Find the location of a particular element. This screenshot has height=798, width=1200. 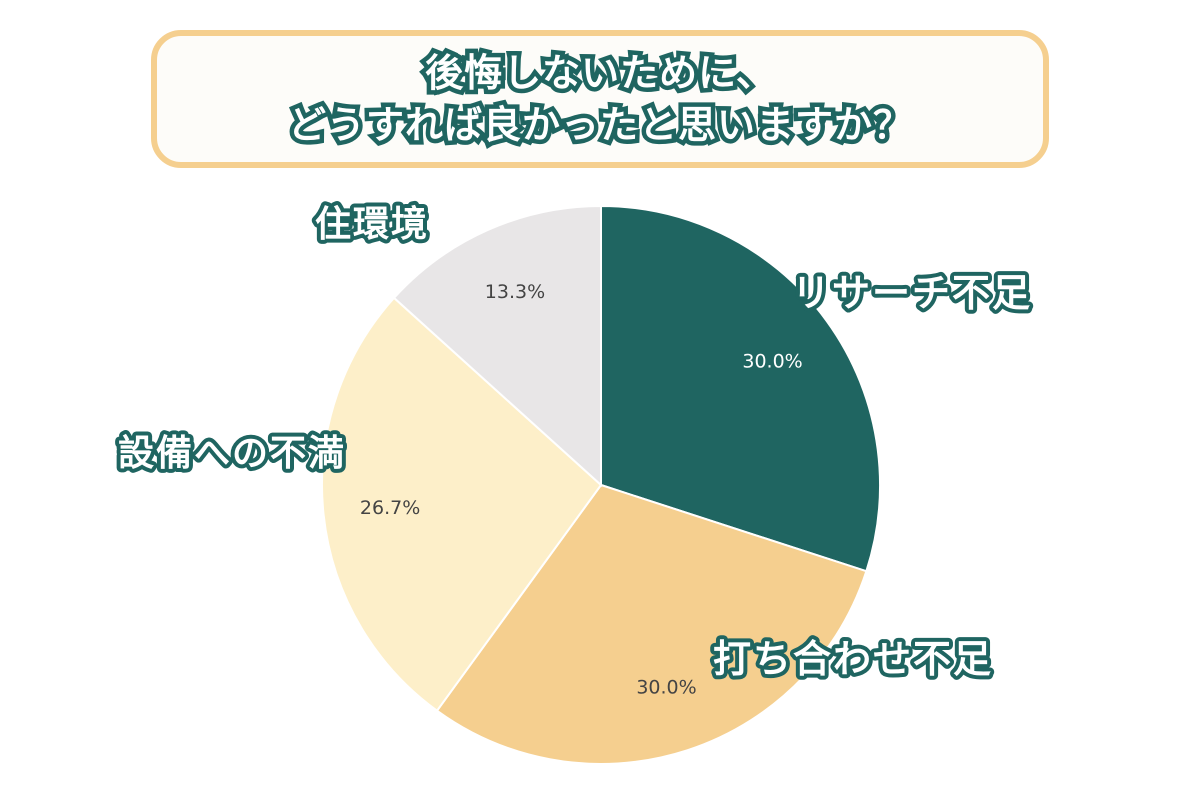

value-label-living-environment: 13.3% is located at coordinates (515, 292).